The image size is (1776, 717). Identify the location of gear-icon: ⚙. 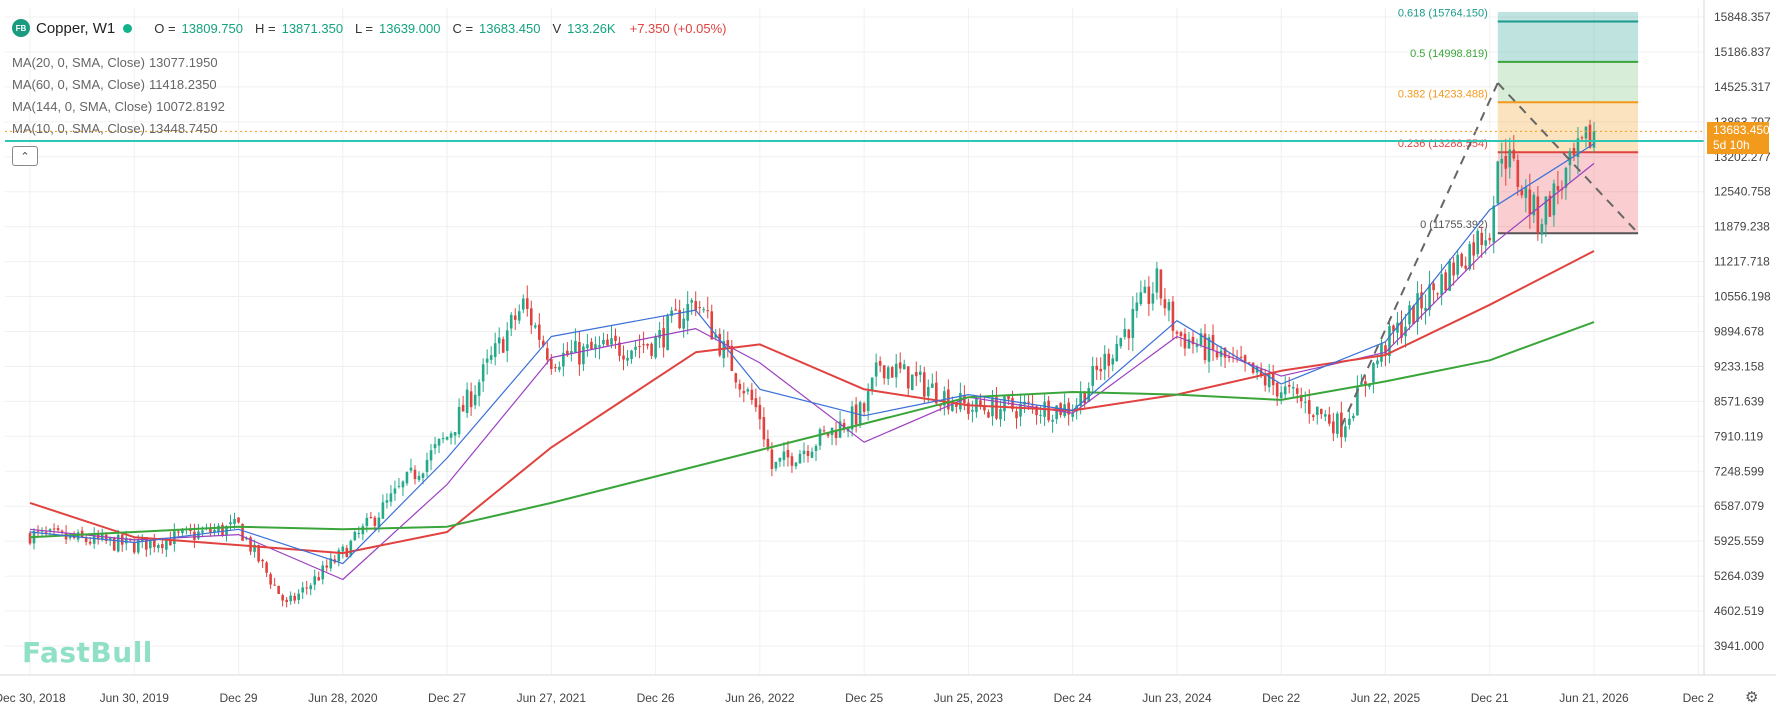
(1752, 697).